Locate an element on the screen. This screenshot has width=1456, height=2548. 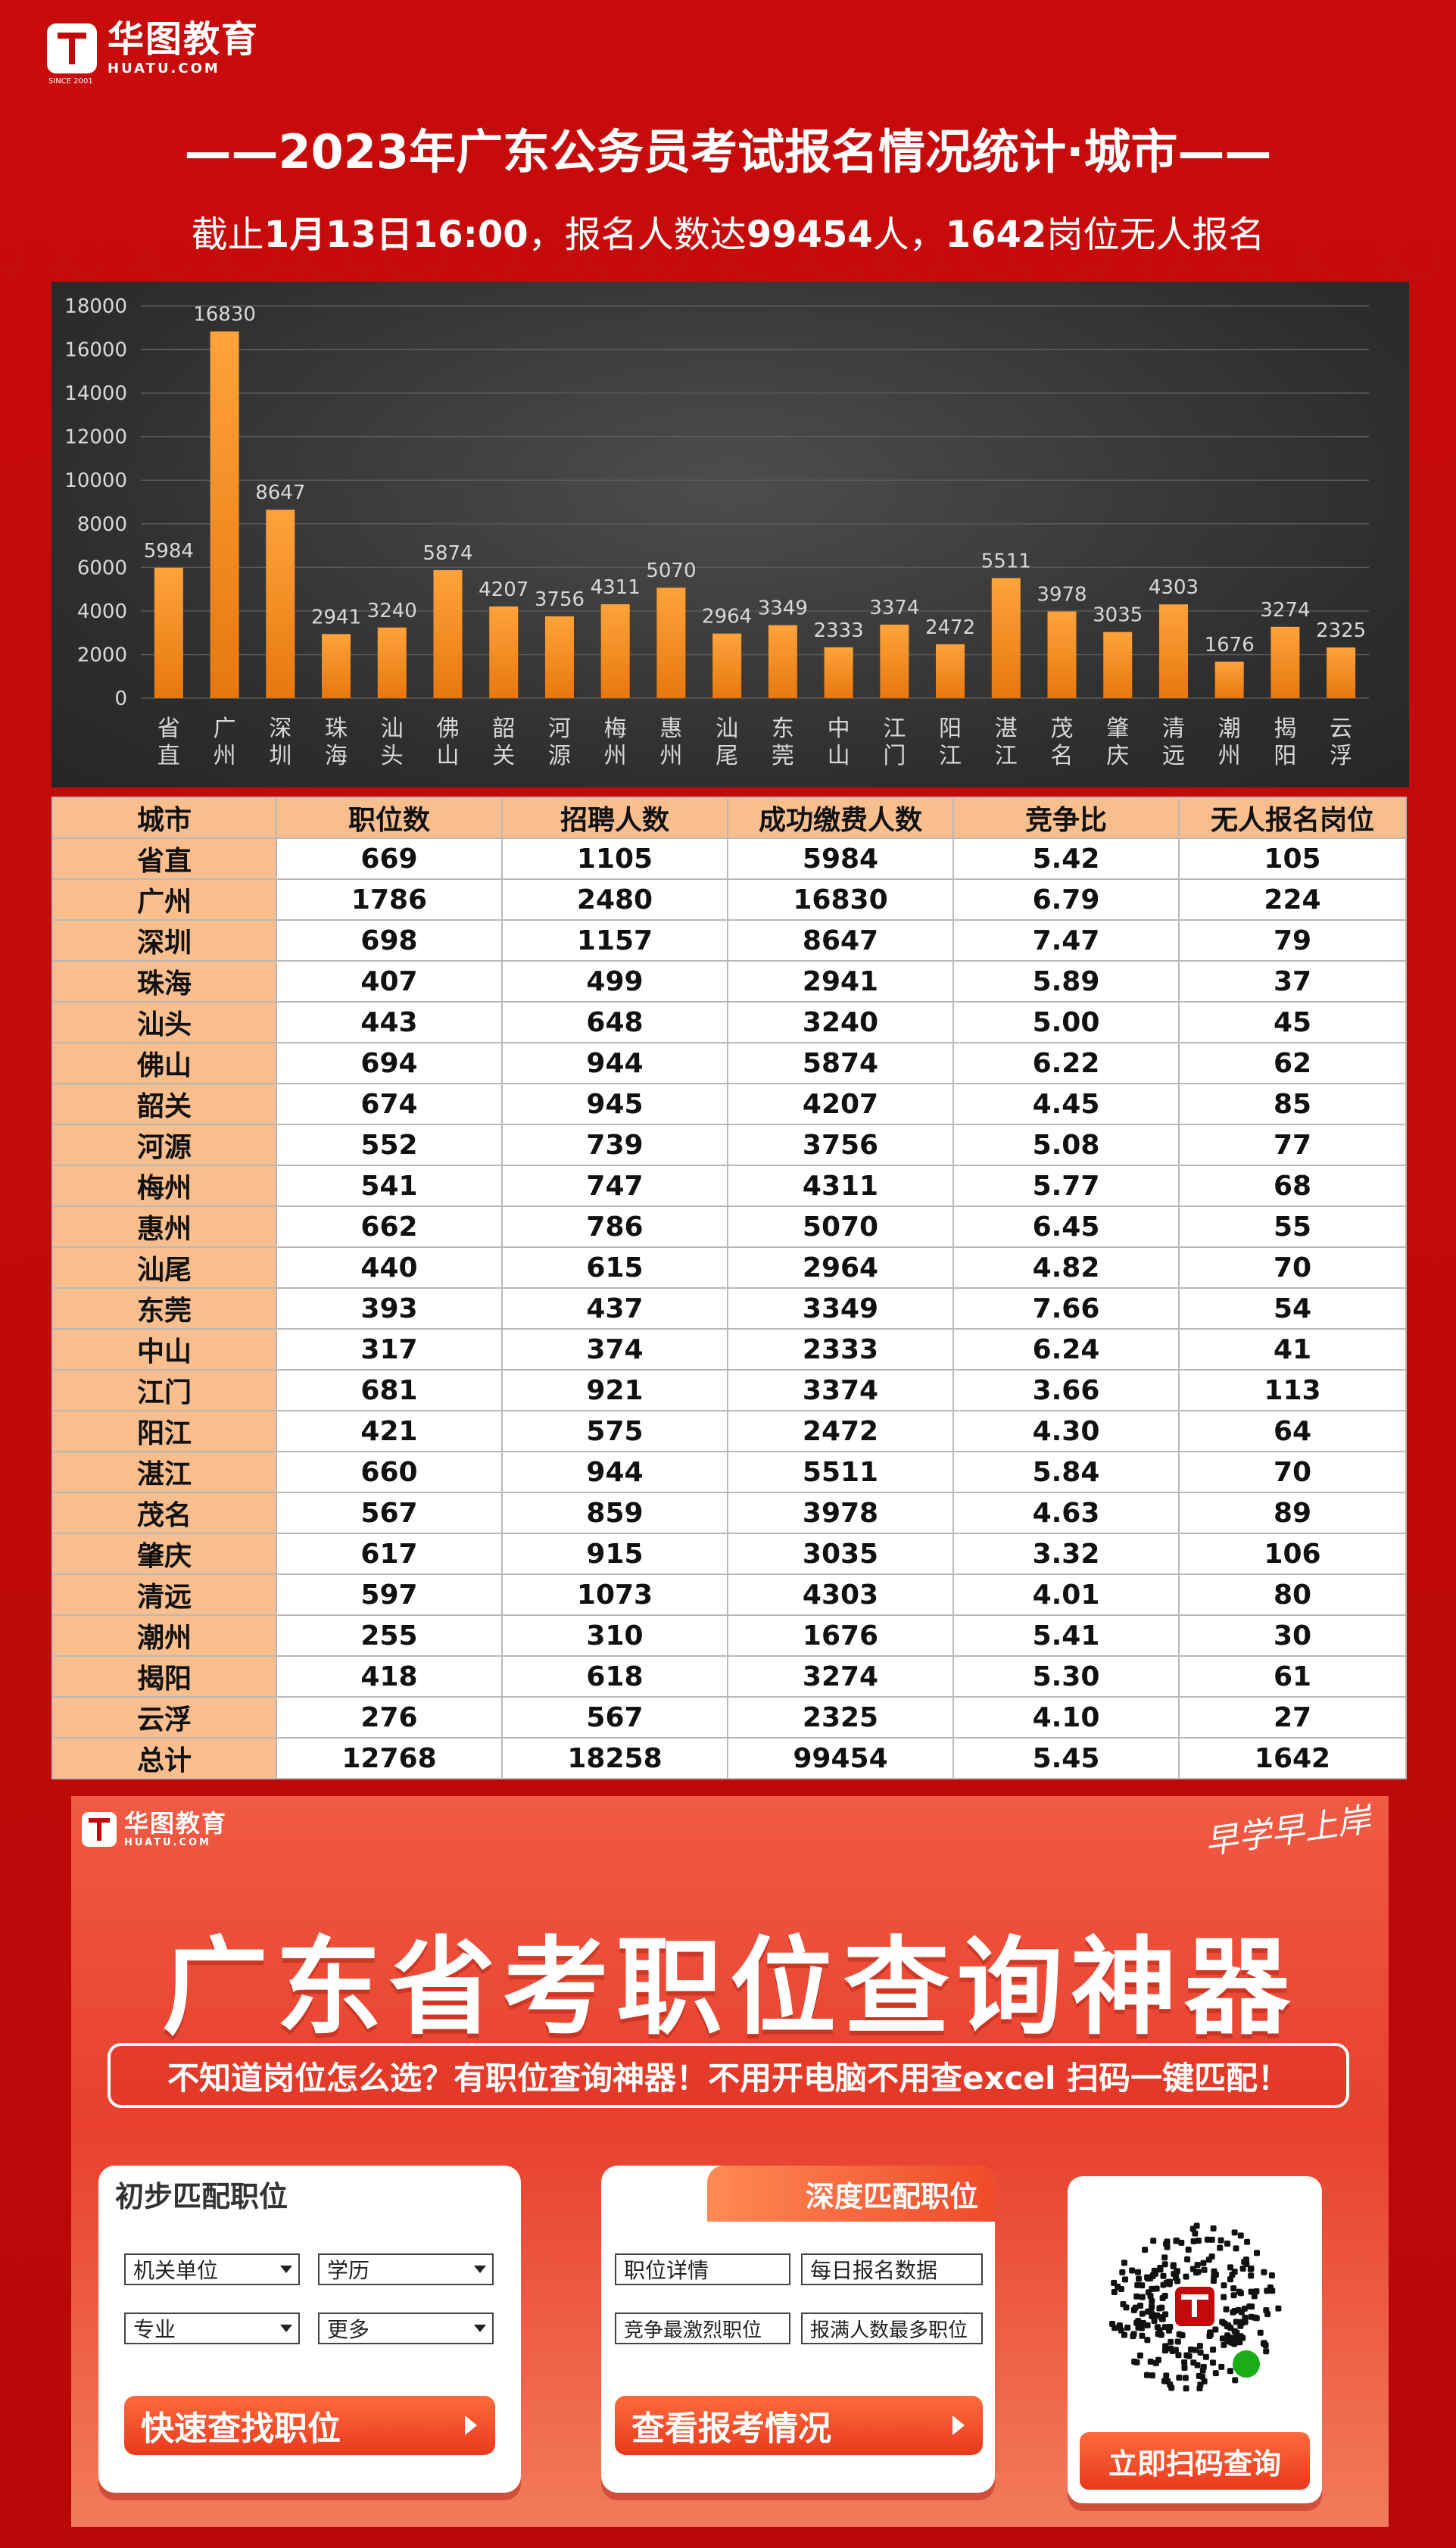
table-cell: 6.79 is located at coordinates (1066, 899).